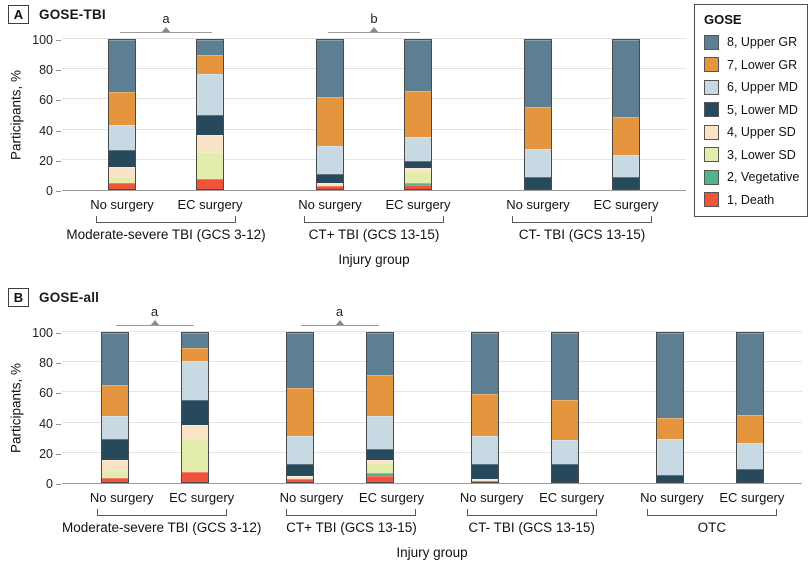  What do you see at coordinates (46, 70) in the screenshot?
I see `y-tick-label: 80` at bounding box center [46, 70].